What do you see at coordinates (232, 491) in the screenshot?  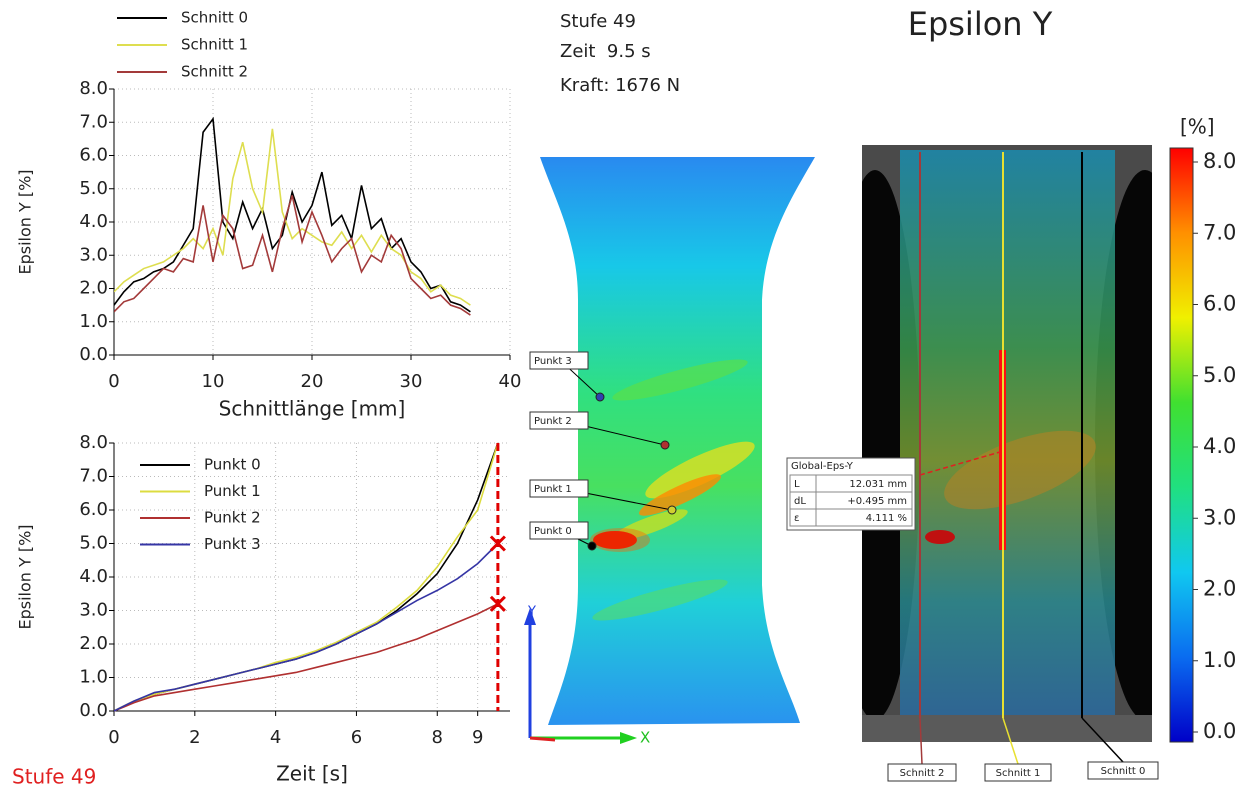 I see `legend-label: Punkt 1` at bounding box center [232, 491].